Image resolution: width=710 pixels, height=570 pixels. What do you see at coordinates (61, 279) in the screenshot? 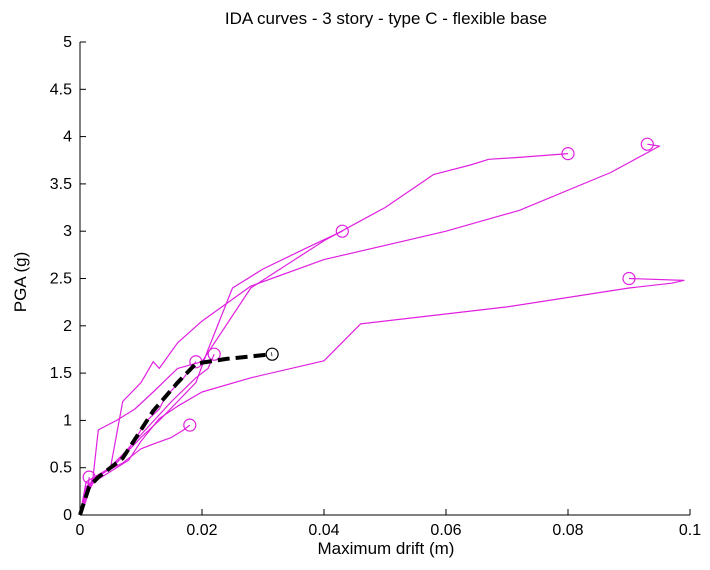
I see `y-tick-label: 2.5` at bounding box center [61, 279].